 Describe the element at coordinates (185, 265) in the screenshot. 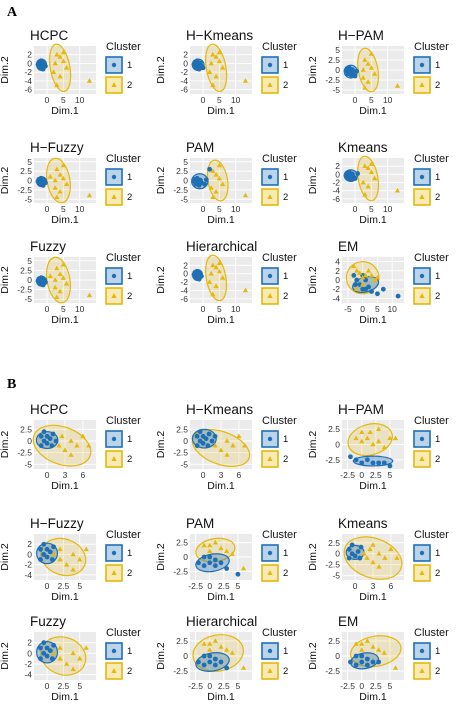

I see `y-tick-label: 2` at that location.